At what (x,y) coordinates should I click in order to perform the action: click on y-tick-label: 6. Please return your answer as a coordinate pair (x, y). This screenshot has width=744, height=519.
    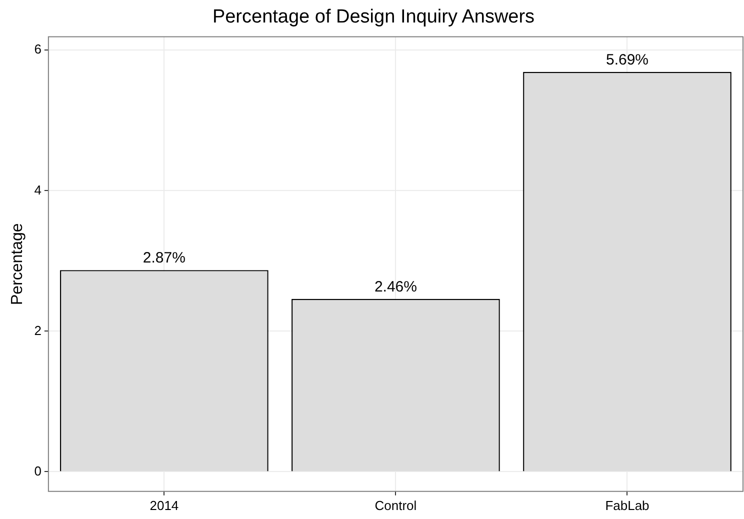
    Looking at the image, I should click on (38, 49).